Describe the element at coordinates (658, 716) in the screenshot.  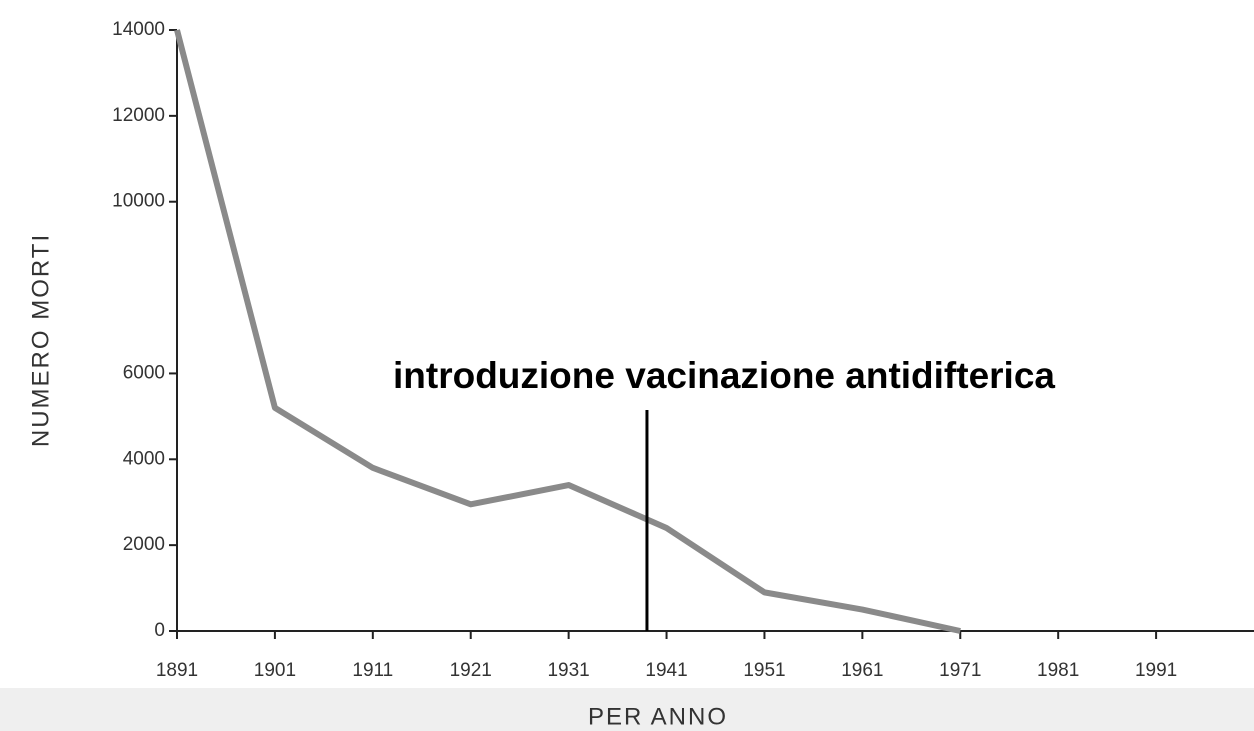
I see `x-axis-title: PER ANNO` at that location.